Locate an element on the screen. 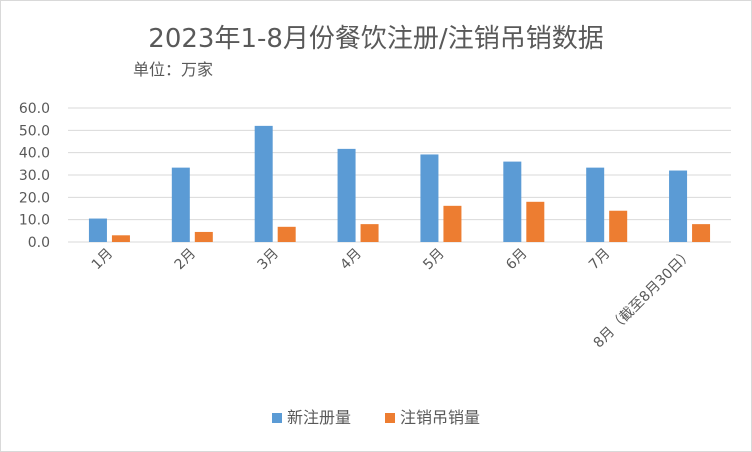 The width and height of the screenshot is (752, 452). y-tick-label: 60.0 is located at coordinates (34, 109).